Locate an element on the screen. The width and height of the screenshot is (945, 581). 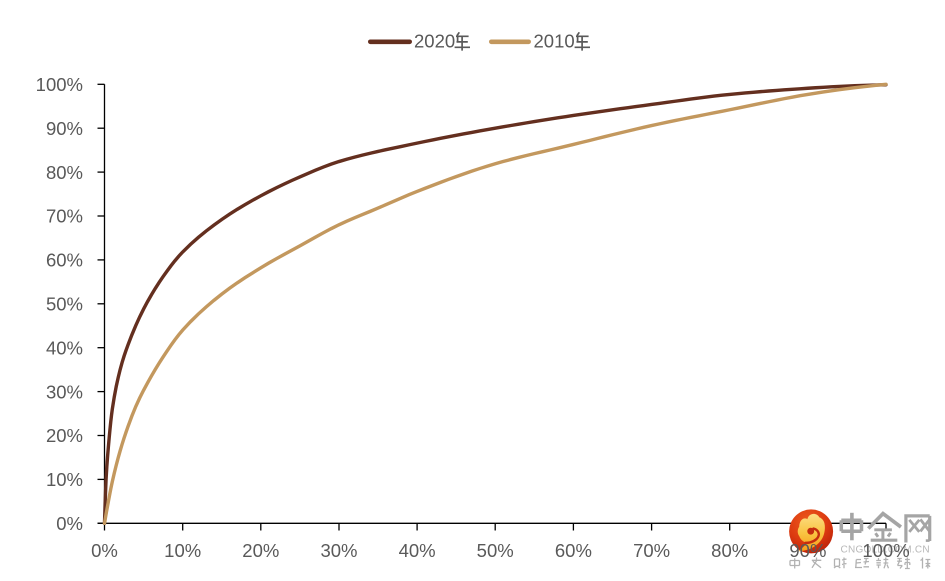
svg-text: 2020 is located at coordinates (434, 40).